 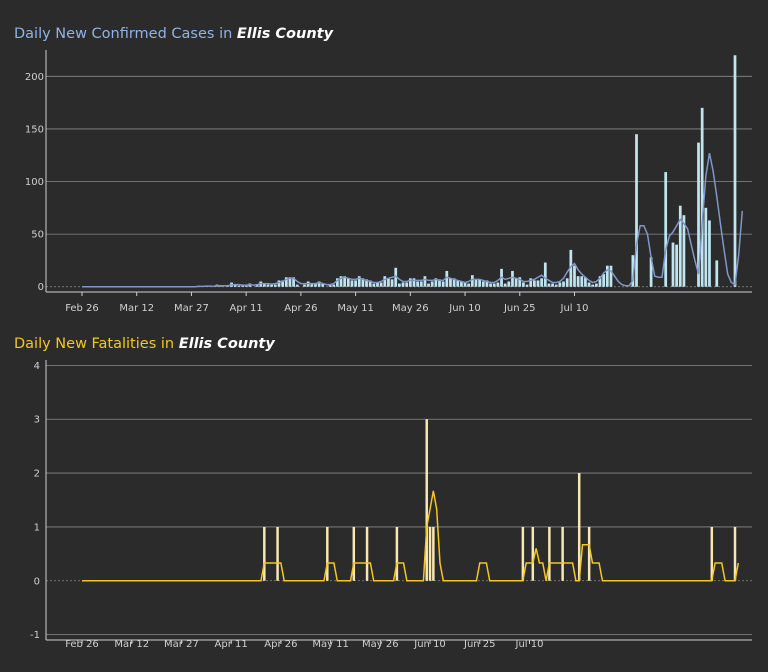 I want to click on fatalities-chart-title: Daily New Fatalities in Ellis County, so click(x=144, y=344).